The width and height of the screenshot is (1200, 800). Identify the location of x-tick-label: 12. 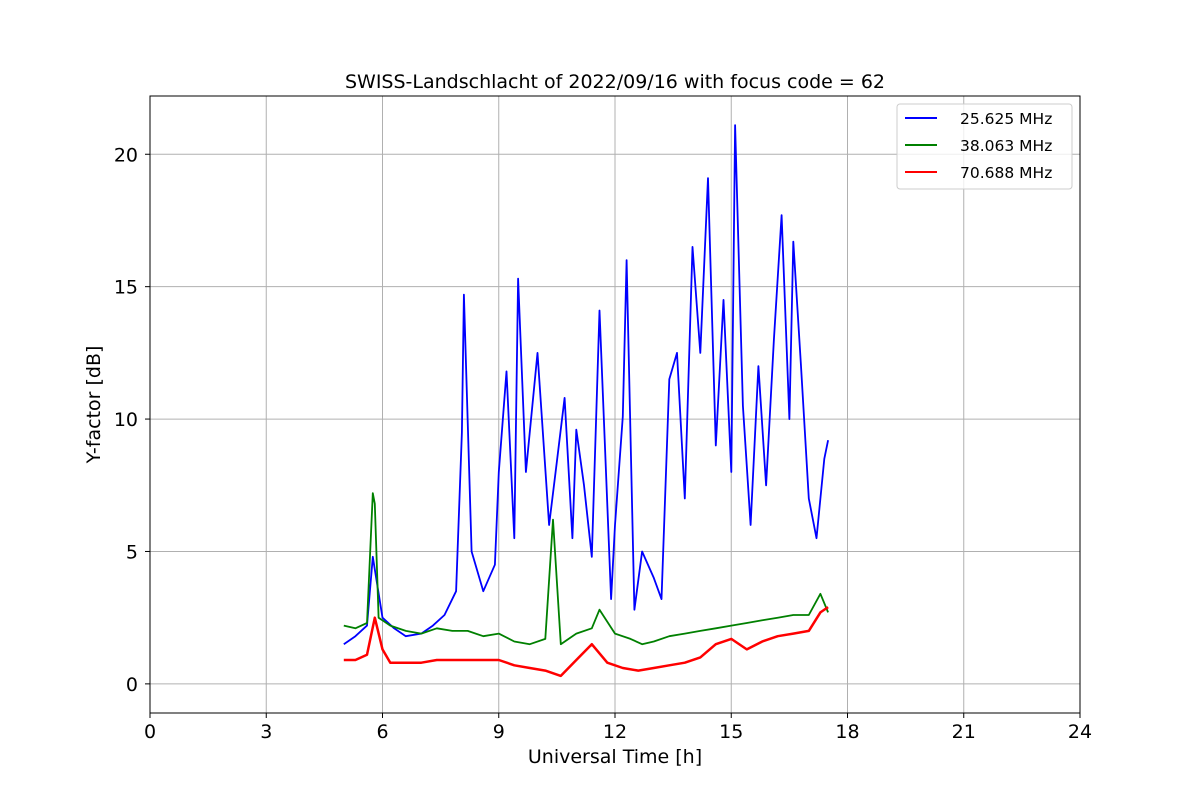
(615, 732).